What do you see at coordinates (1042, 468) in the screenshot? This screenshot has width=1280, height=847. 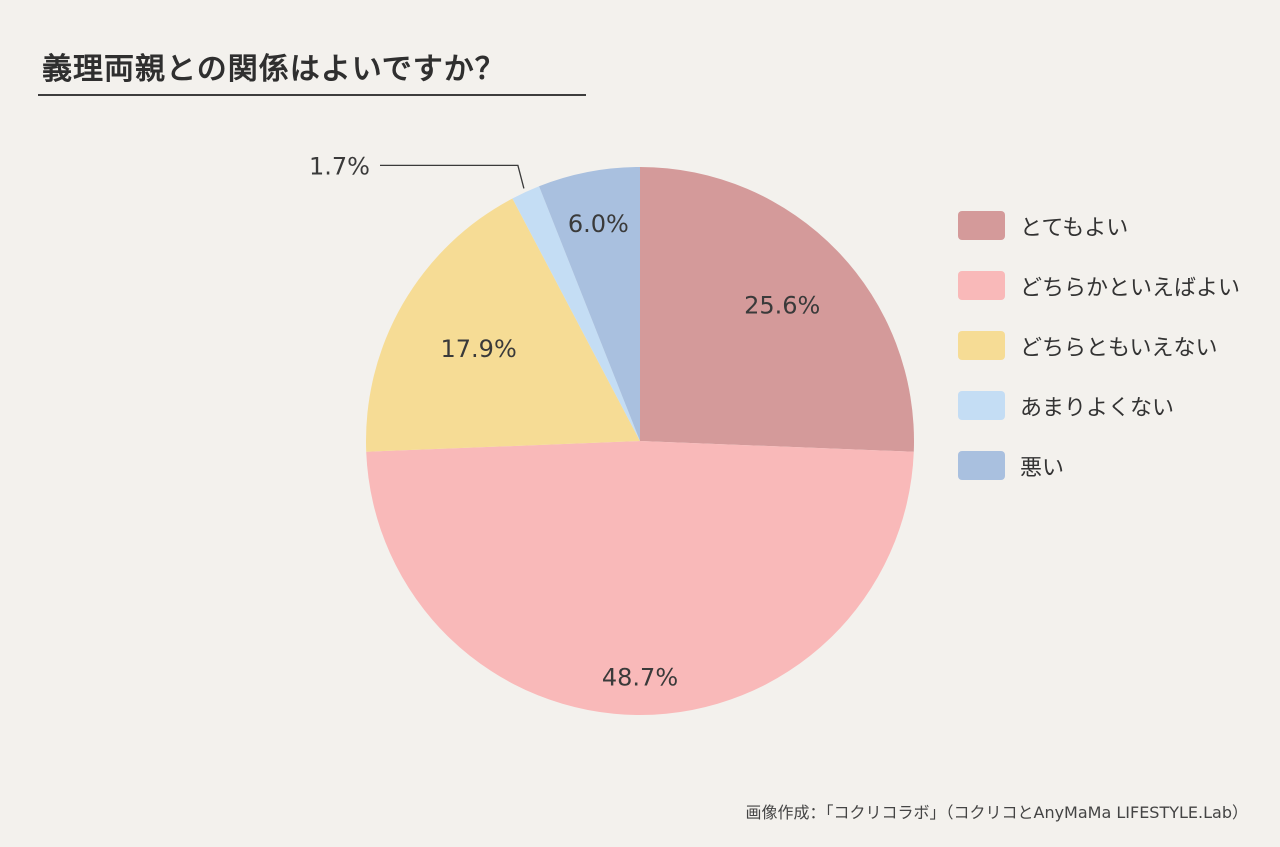 I see `legend-label: 悪い` at bounding box center [1042, 468].